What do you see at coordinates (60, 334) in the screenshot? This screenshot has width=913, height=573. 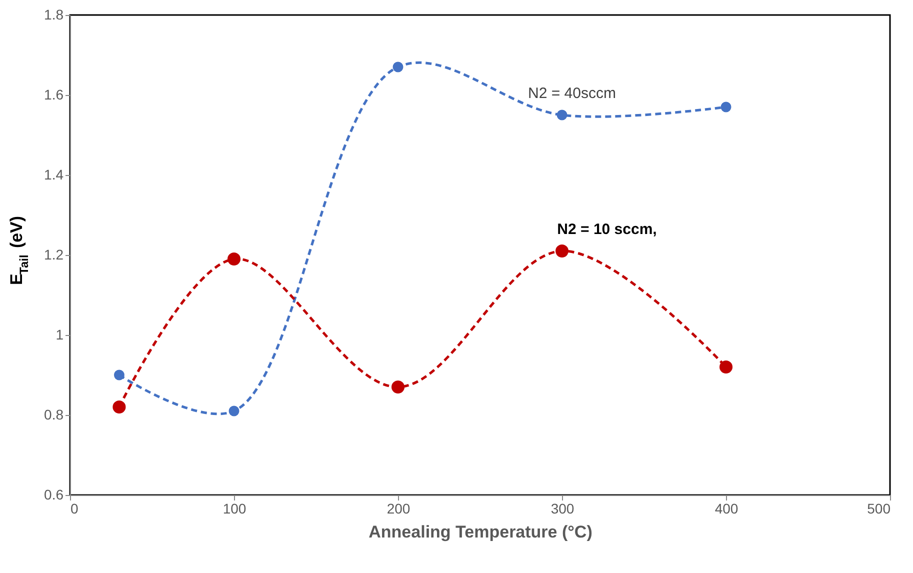 I see `y-tick-label: 1` at bounding box center [60, 334].